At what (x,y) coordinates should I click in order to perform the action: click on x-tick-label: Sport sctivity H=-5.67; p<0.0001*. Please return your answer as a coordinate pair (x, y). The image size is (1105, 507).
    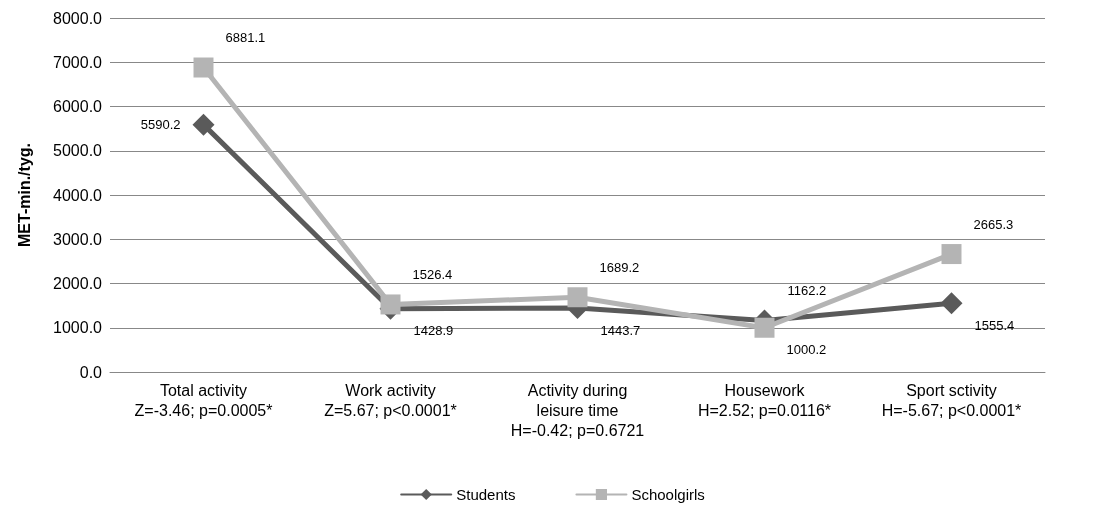
    Looking at the image, I should click on (951, 400).